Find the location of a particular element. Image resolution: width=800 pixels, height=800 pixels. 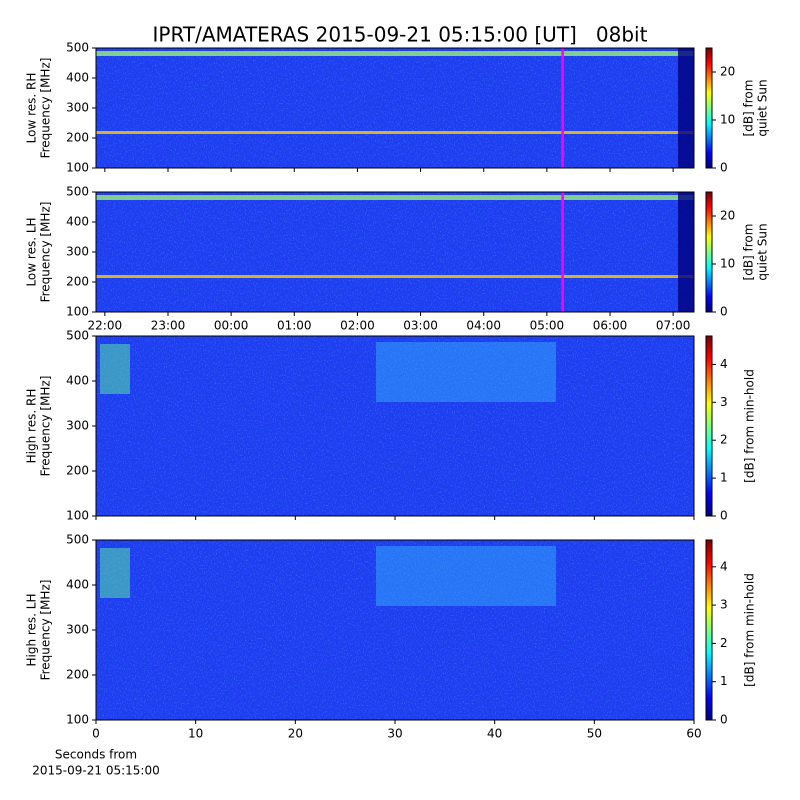

y-axis-label: High res. LH is located at coordinates (32, 629).